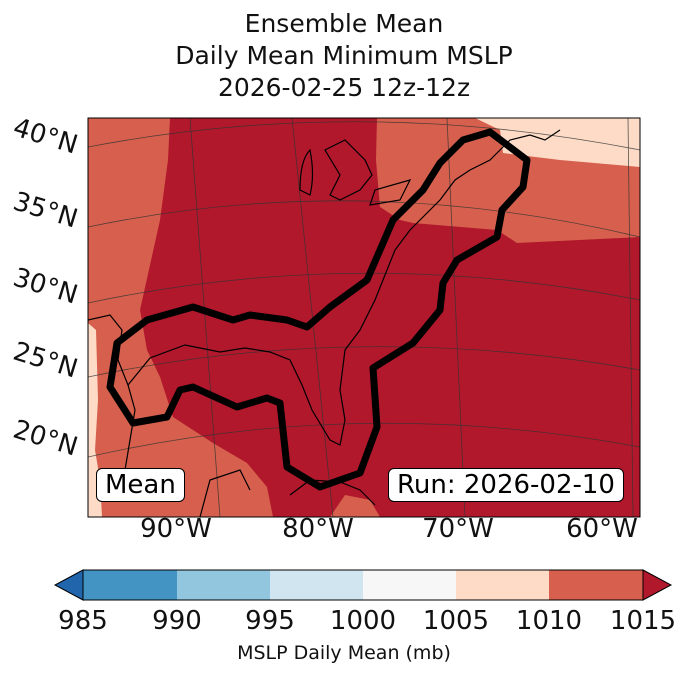  I want to click on parallel-25n, so click(364, 362).